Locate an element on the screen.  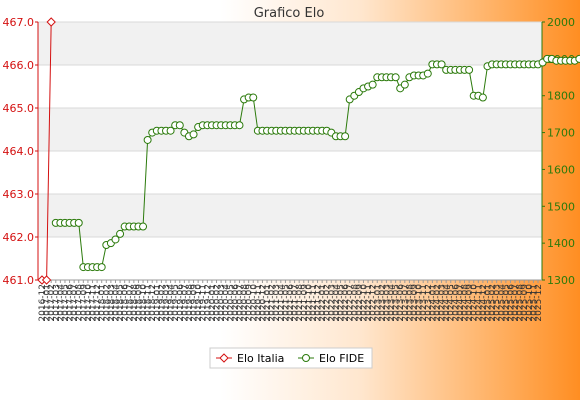
x-tick-label: 2021-02 is located at coordinates (273, 303).